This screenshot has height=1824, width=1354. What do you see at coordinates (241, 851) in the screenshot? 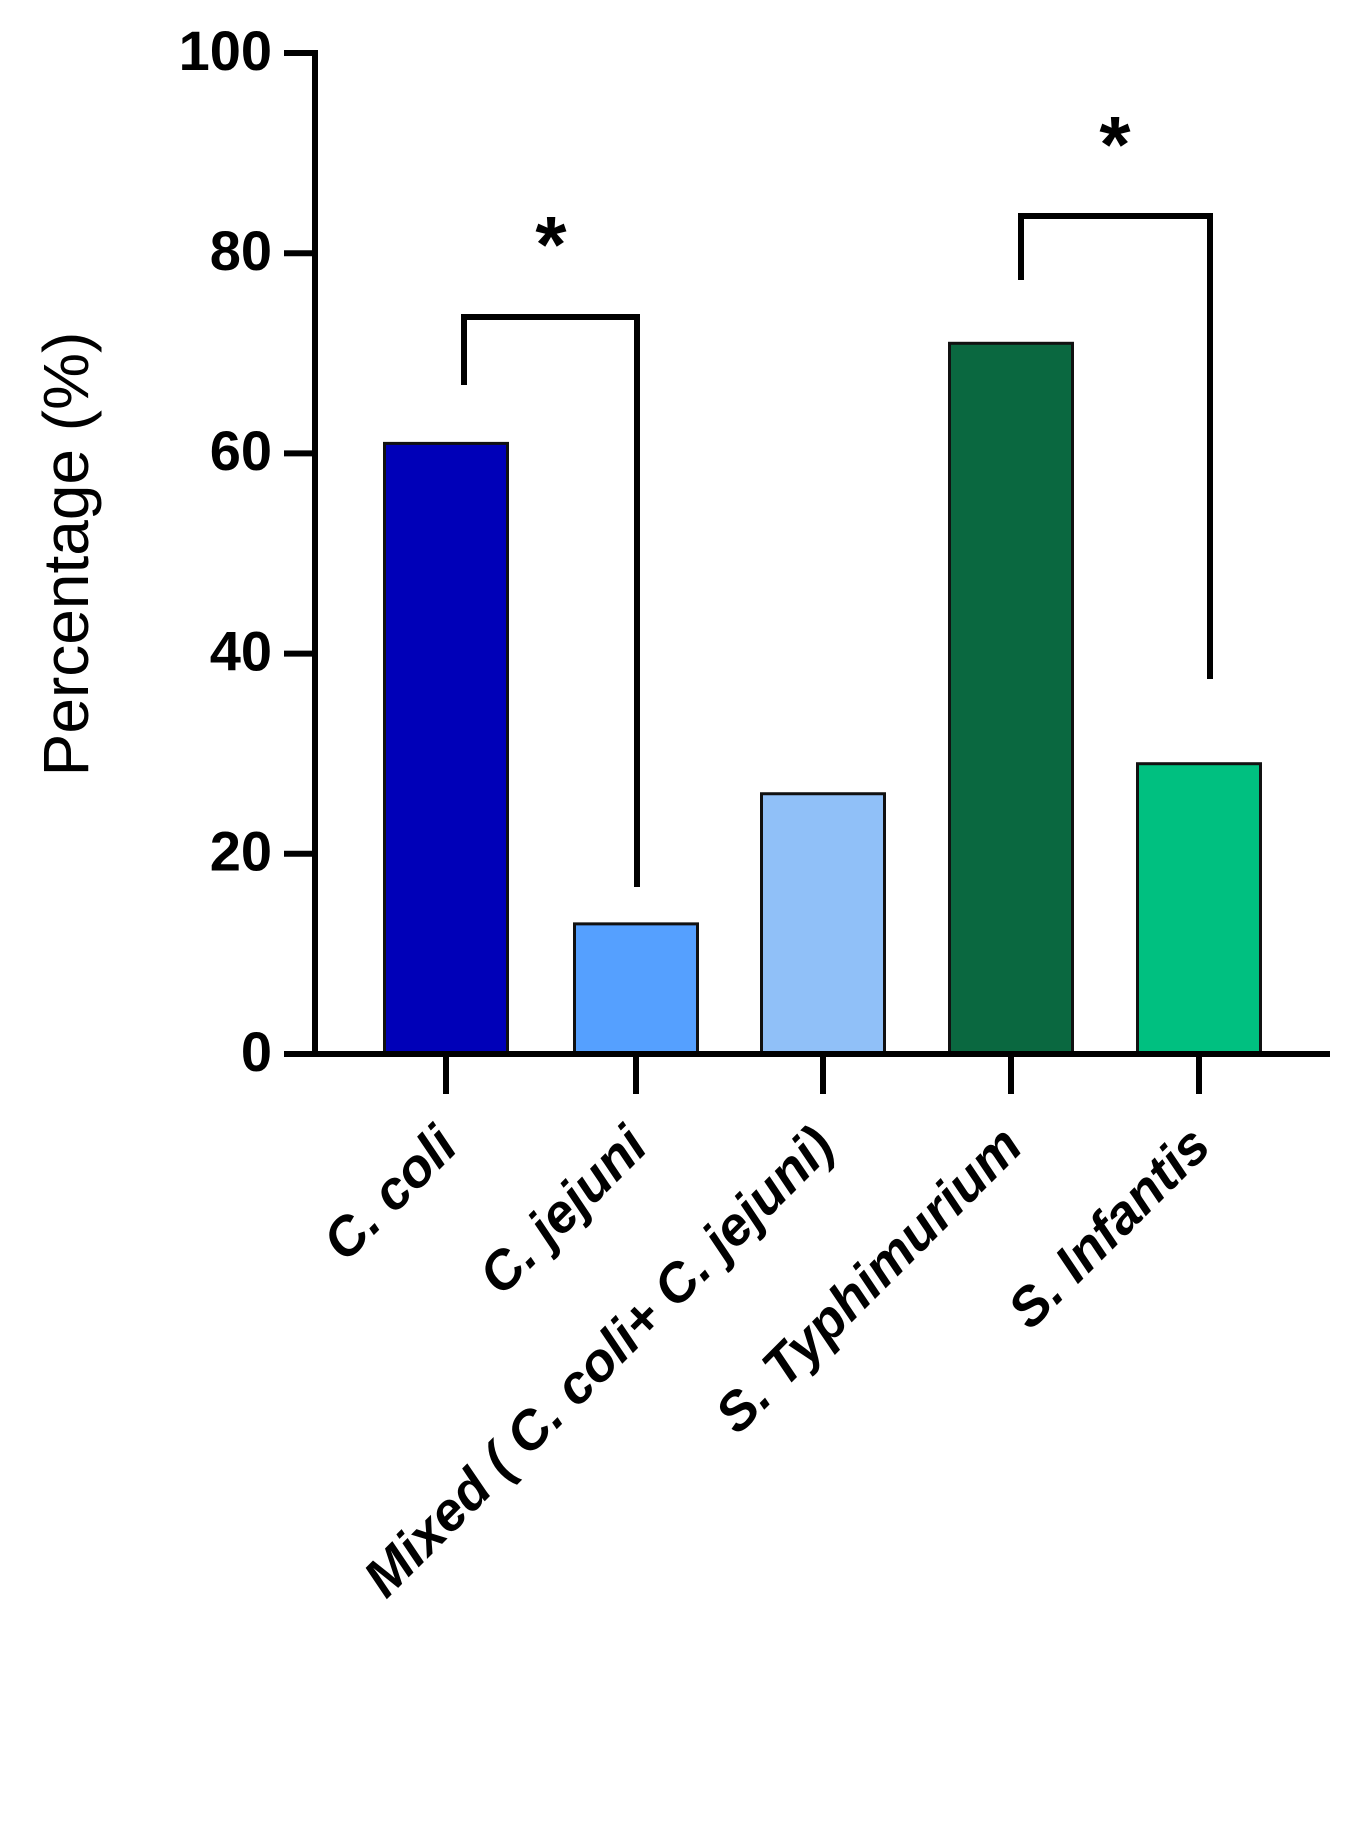
I see `y-tick-label: 20` at bounding box center [241, 851].